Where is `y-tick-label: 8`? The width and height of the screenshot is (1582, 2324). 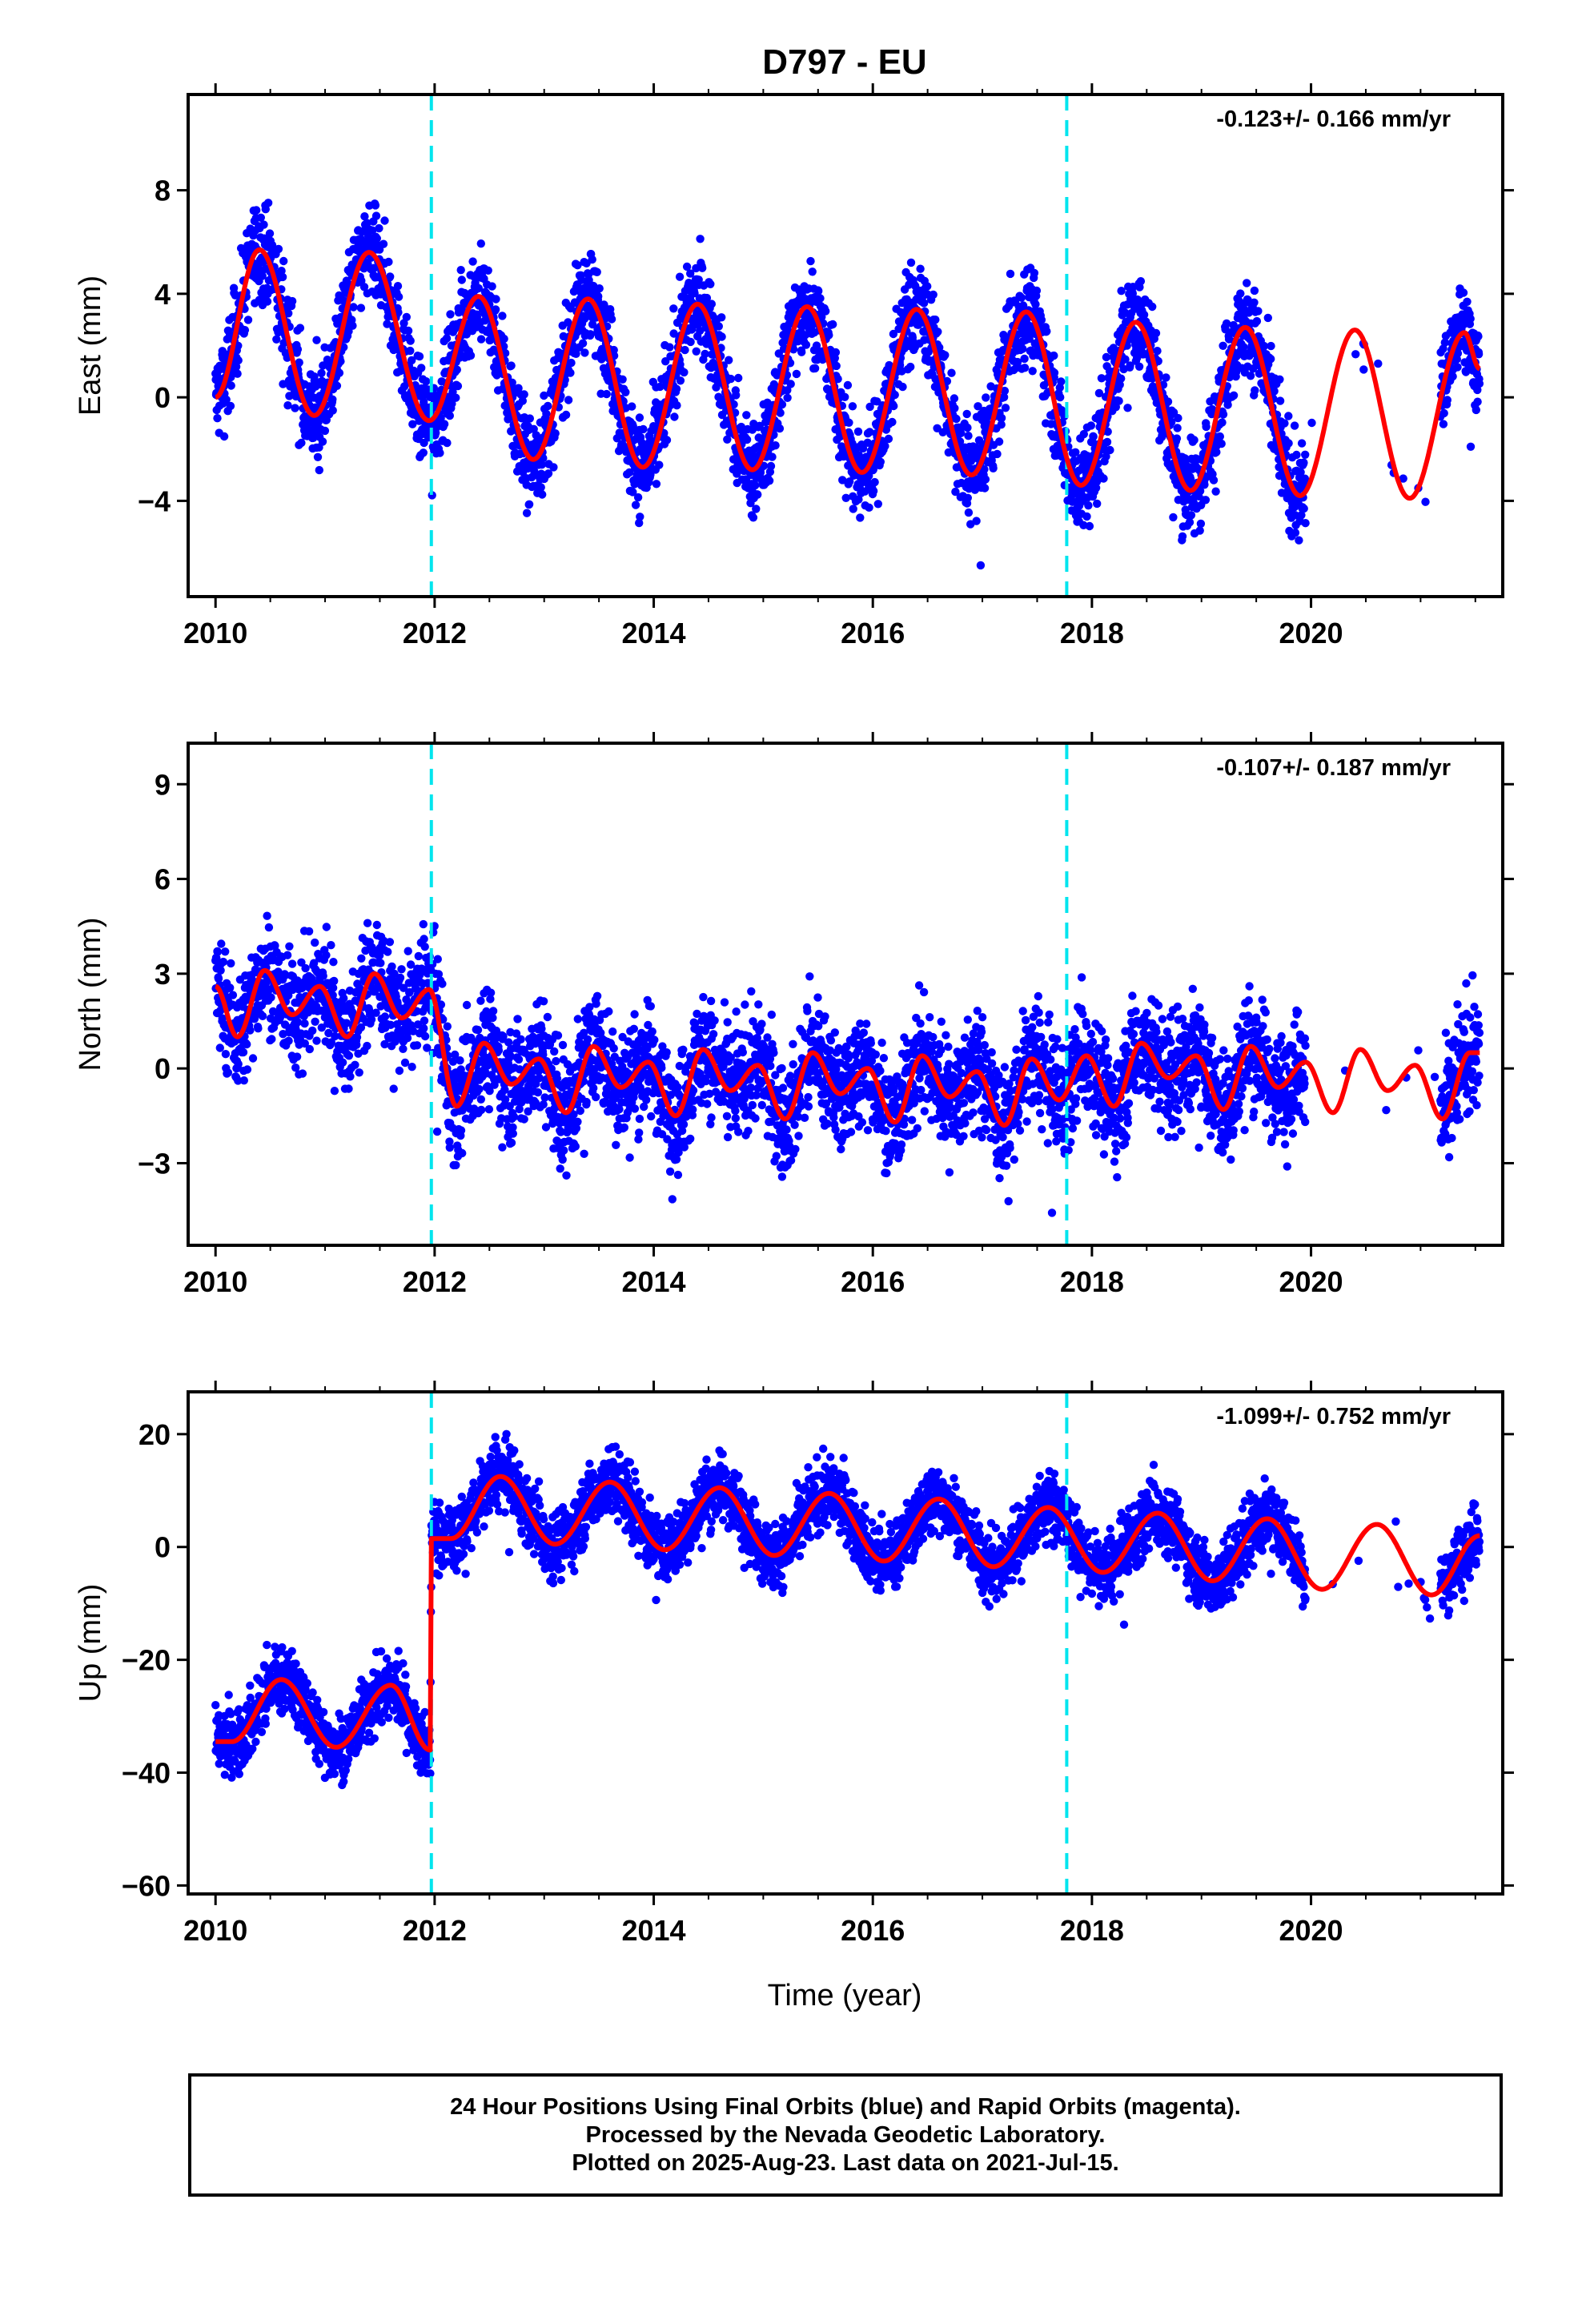
y-tick-label: 8 is located at coordinates (163, 191).